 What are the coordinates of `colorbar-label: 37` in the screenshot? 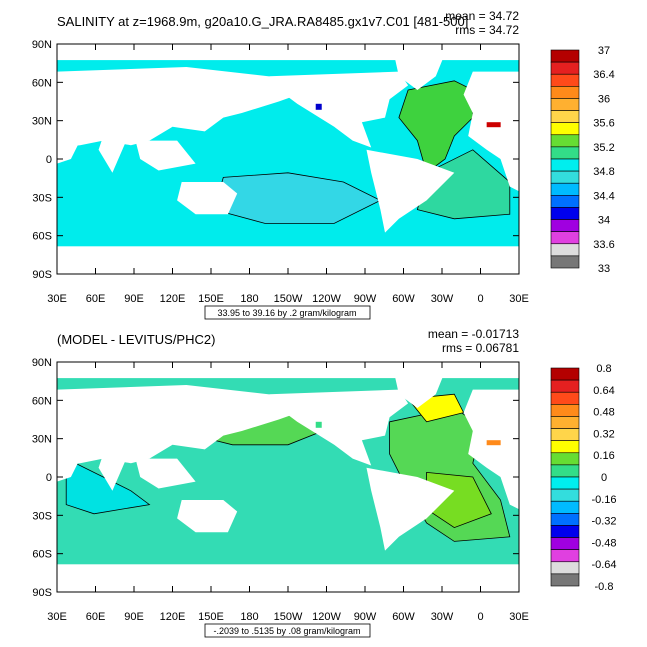 It's located at (604, 51).